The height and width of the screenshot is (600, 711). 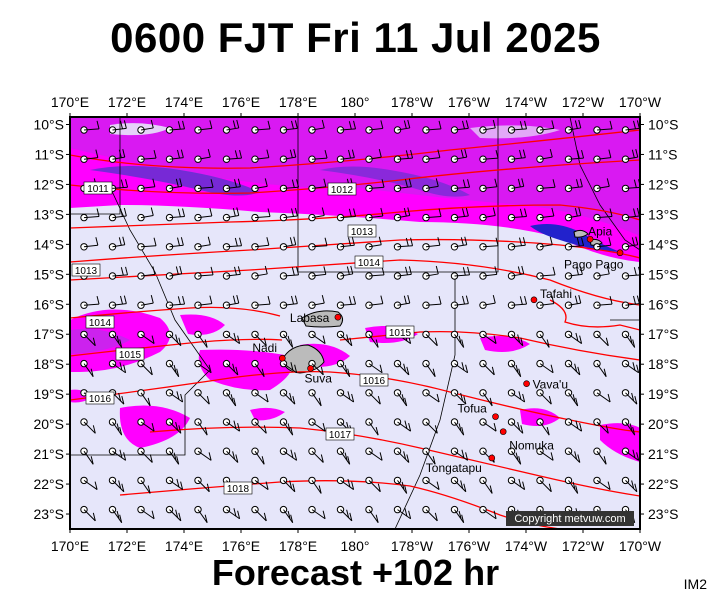 What do you see at coordinates (98, 189) in the screenshot?
I see `svg-text: 1011` at bounding box center [98, 189].